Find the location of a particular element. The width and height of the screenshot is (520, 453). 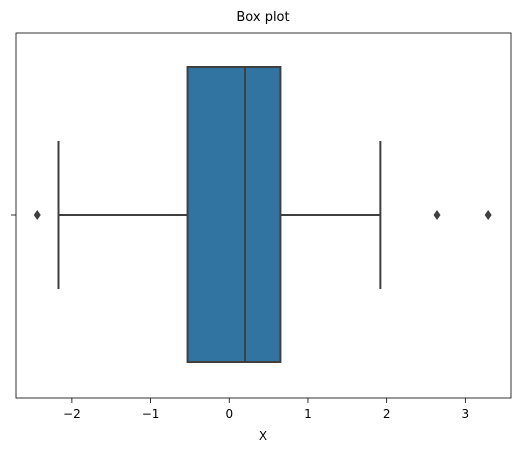

x-tick-label: −2 is located at coordinates (72, 414).